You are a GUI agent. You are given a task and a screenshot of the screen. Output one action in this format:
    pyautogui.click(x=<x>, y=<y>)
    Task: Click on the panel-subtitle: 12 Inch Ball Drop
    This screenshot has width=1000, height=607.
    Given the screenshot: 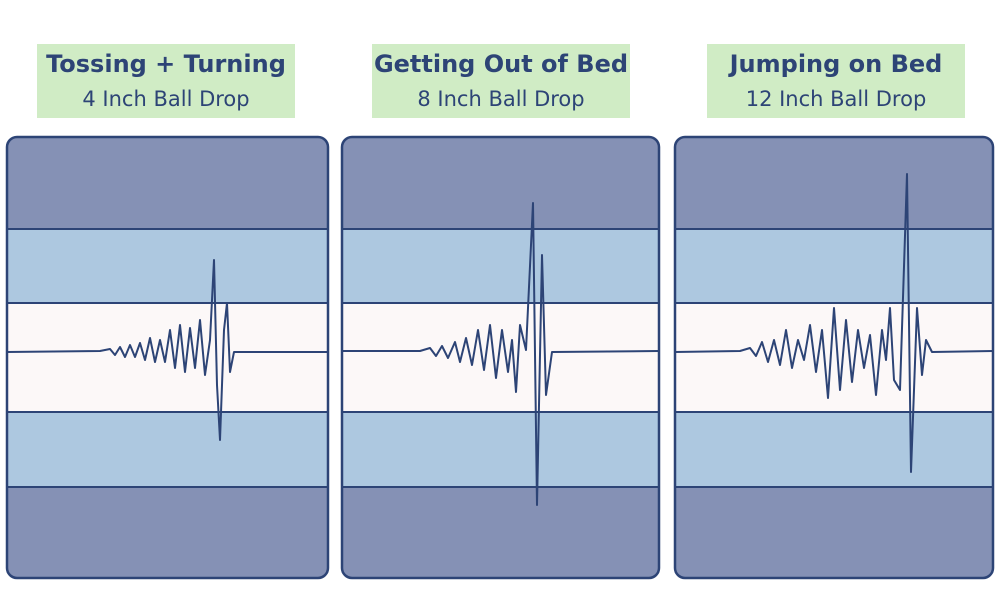 What is the action you would take?
    pyautogui.click(x=836, y=99)
    